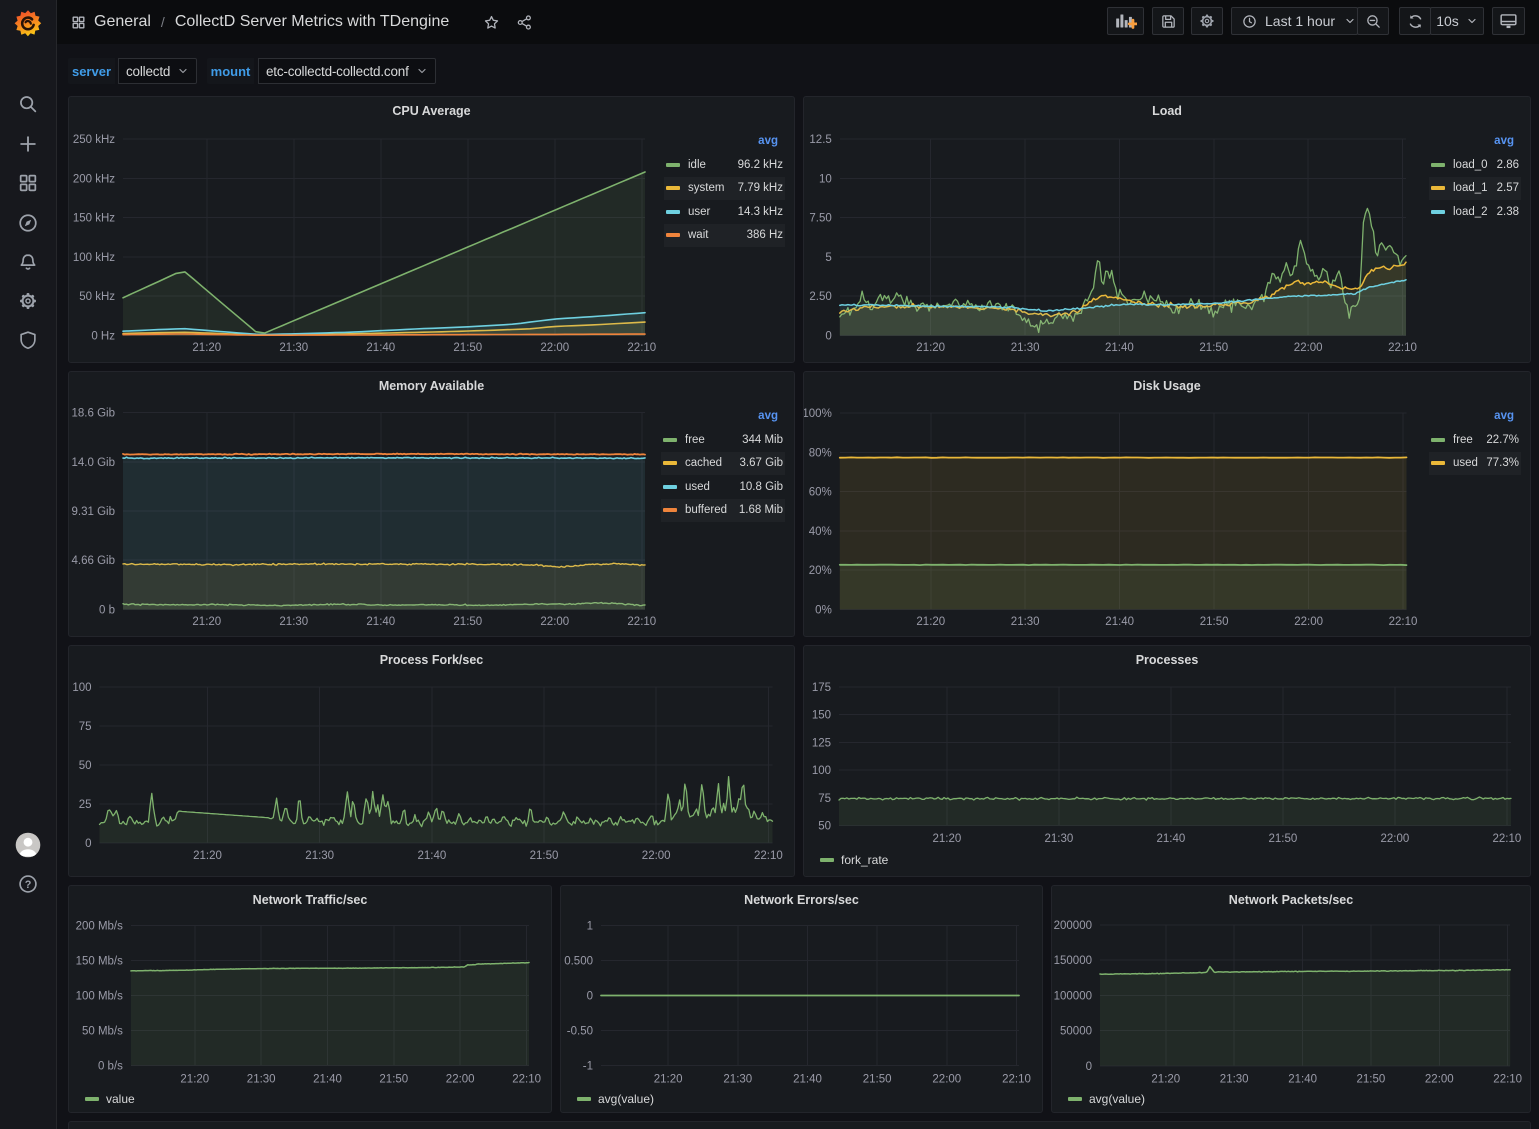 The width and height of the screenshot is (1539, 1129). What do you see at coordinates (93, 463) in the screenshot?
I see `svg-text: 14.0 Gib` at bounding box center [93, 463].